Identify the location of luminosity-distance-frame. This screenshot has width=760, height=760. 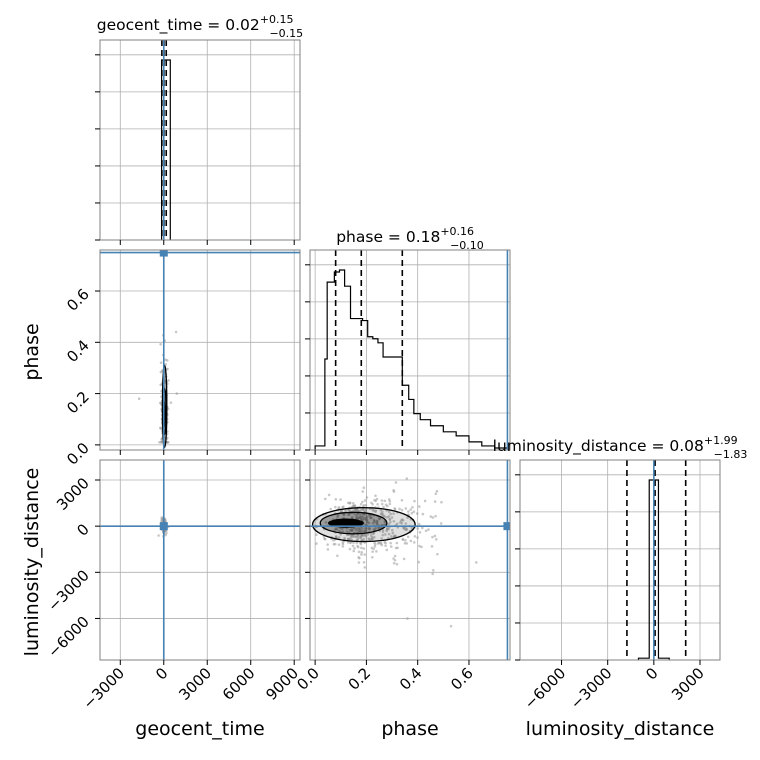
(620, 560).